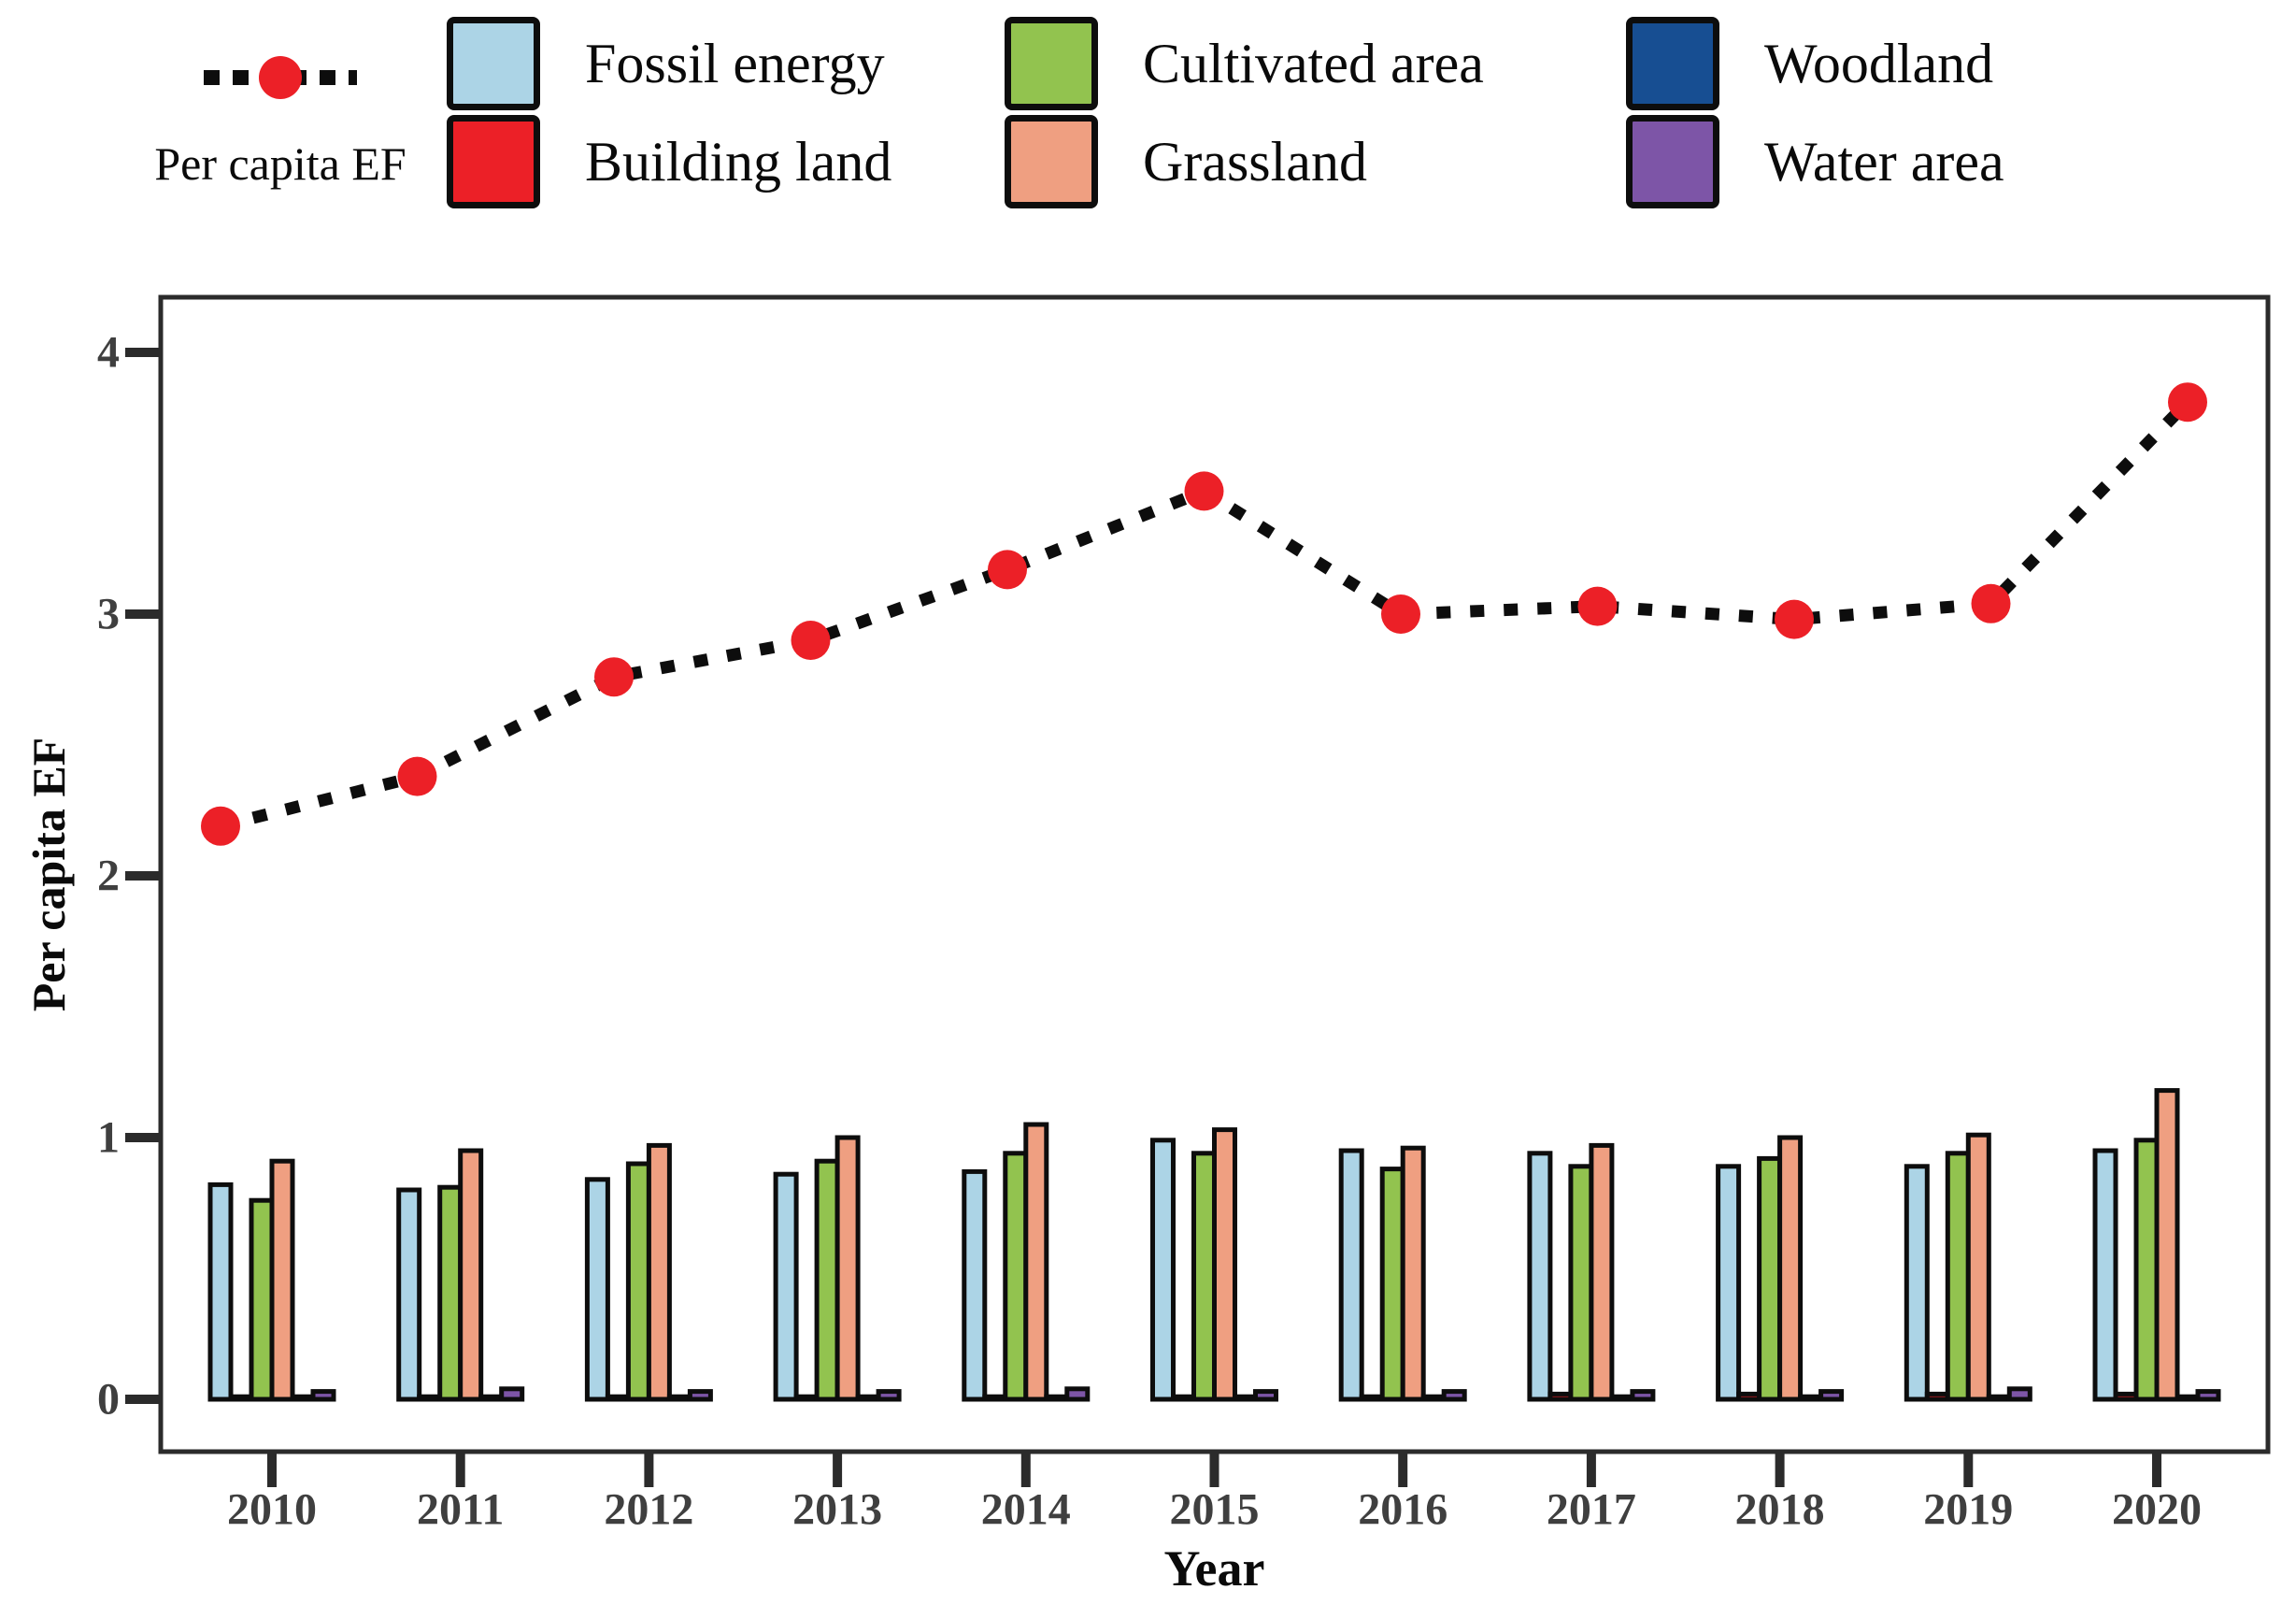 The image size is (2296, 1604). Describe the element at coordinates (1351, 1275) in the screenshot. I see `bar-fossil-energy-2016` at that location.